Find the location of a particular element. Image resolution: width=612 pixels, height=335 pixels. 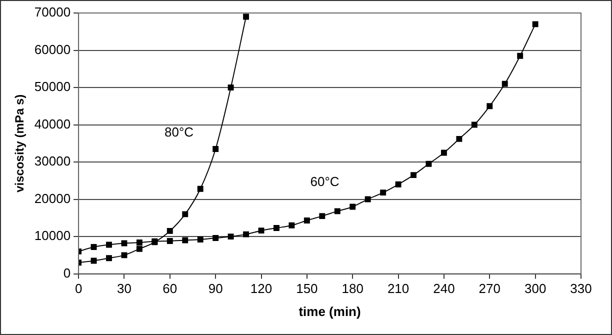

y-tick-label: 10000 is located at coordinates (52, 236).